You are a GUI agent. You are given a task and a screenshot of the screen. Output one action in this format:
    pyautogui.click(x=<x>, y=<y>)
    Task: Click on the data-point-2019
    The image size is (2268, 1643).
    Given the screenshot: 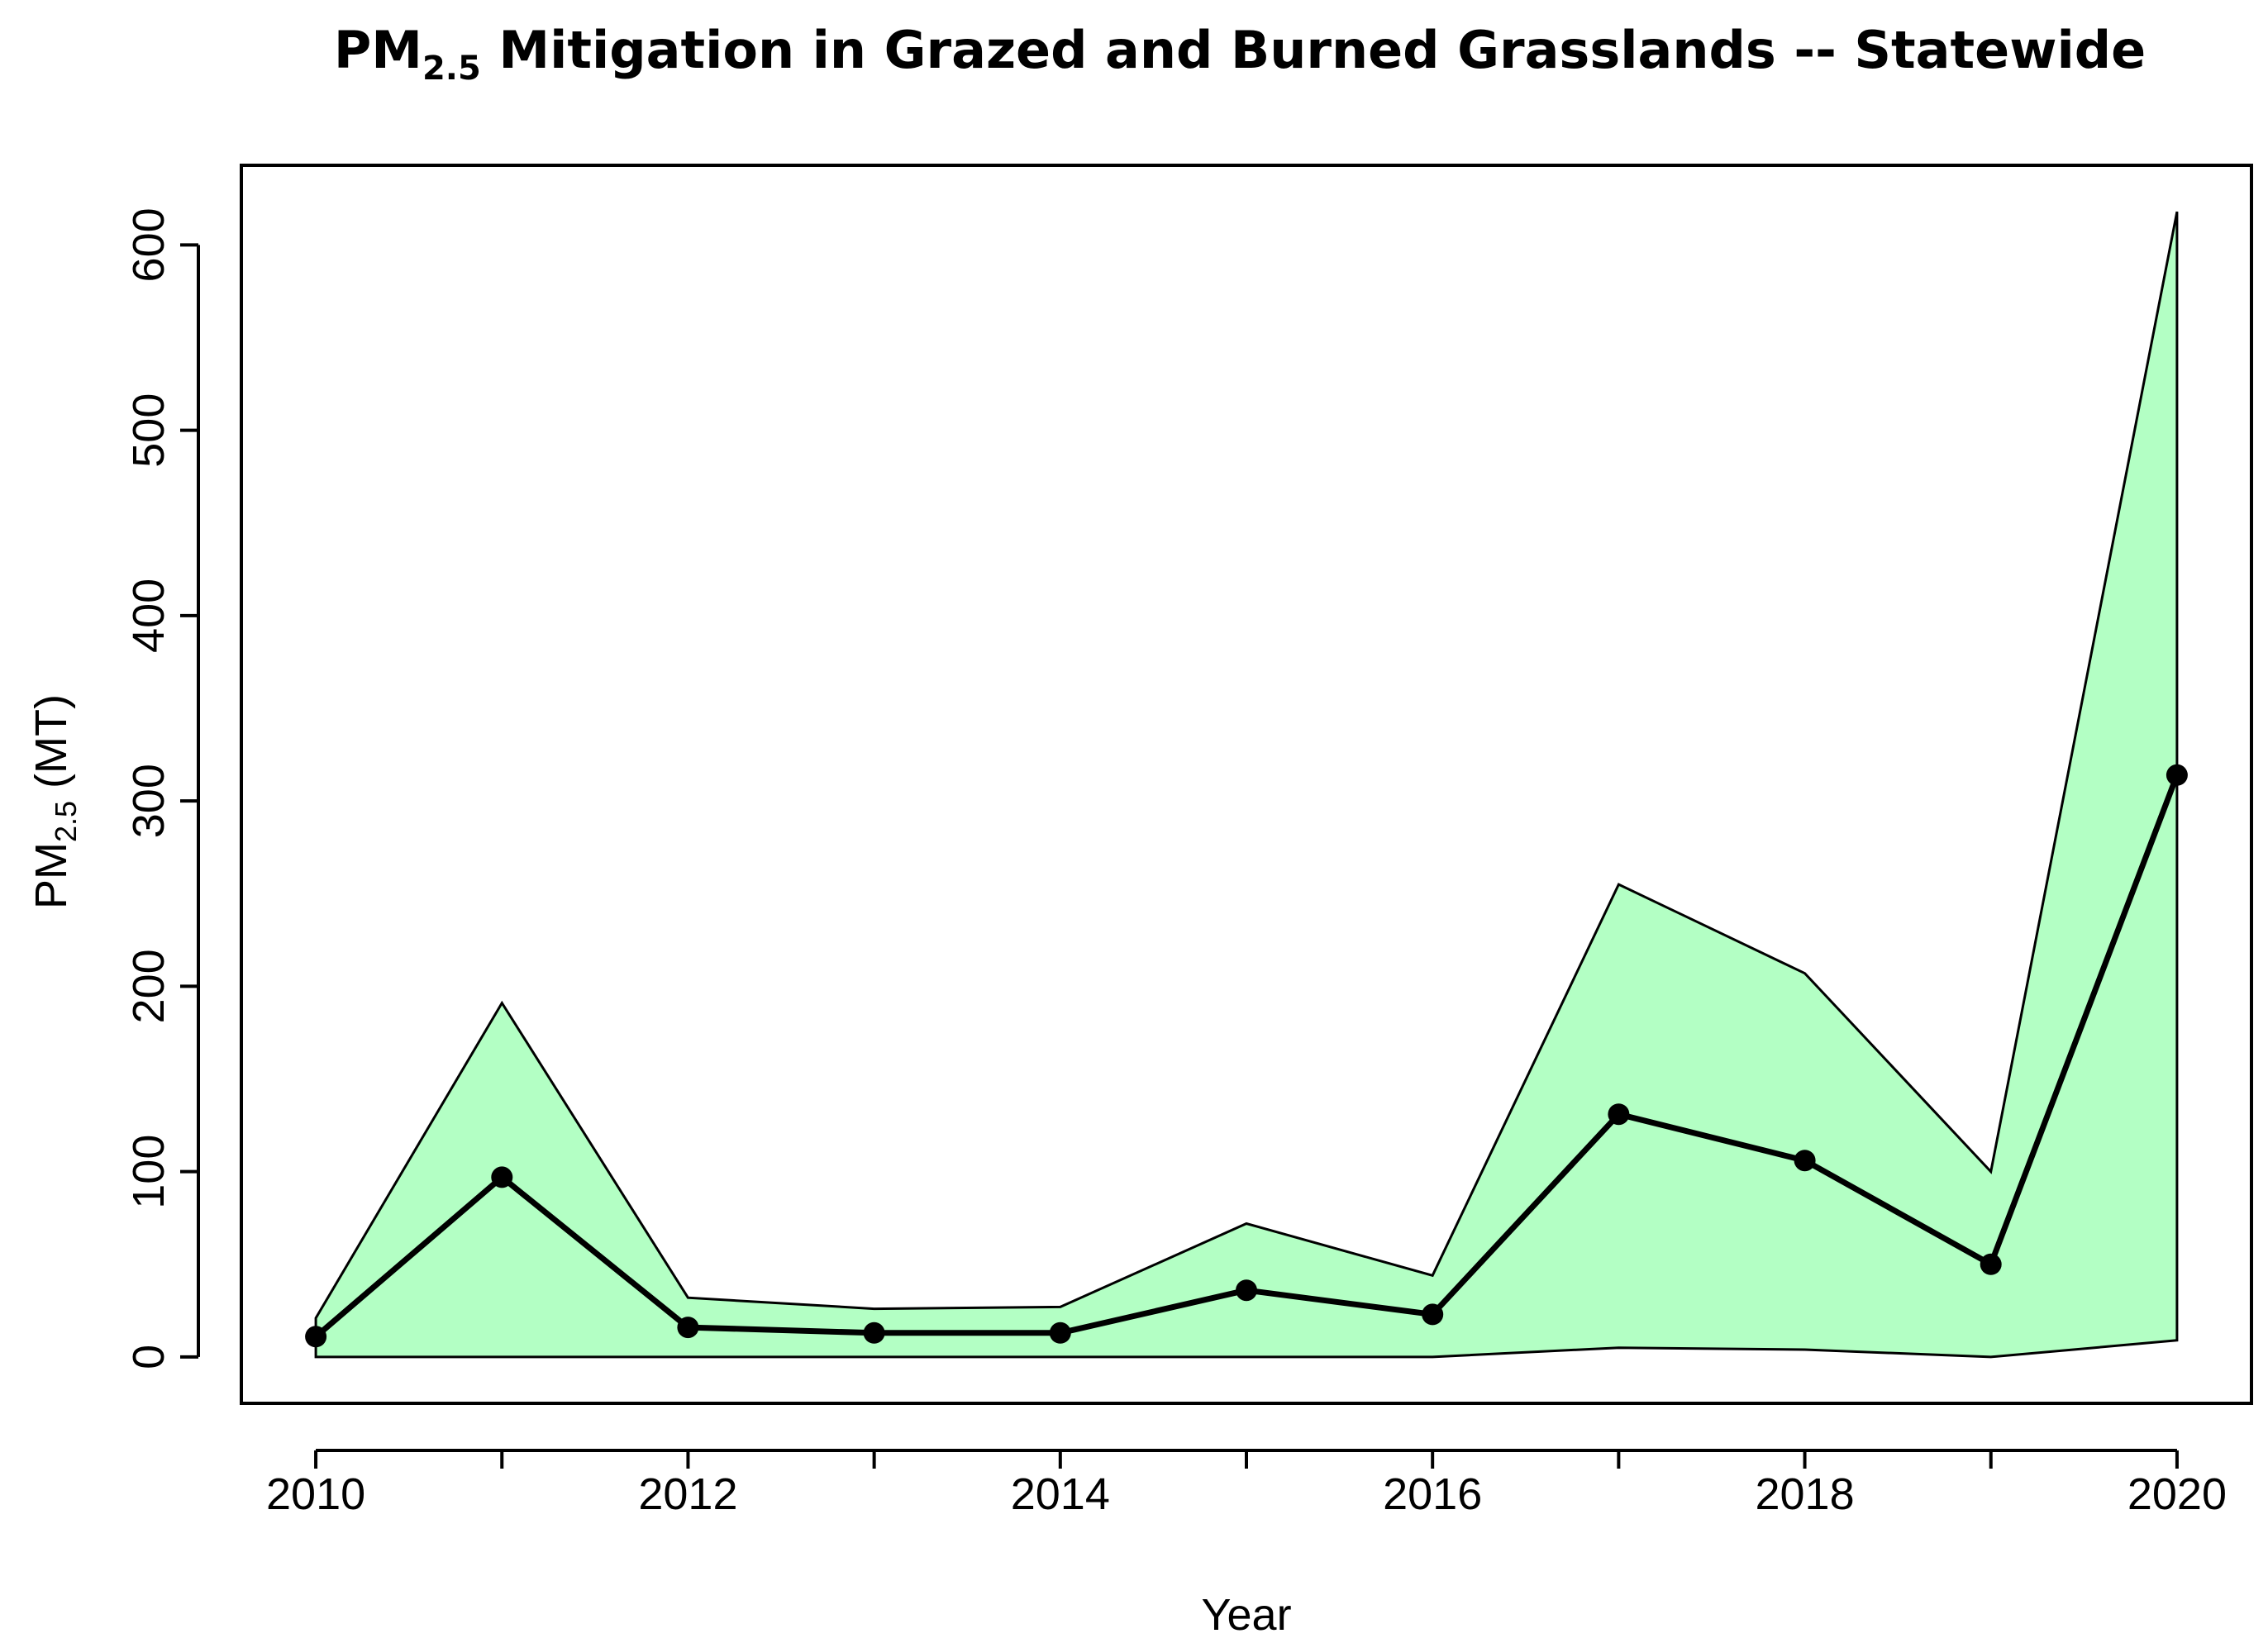 What is the action you would take?
    pyautogui.click(x=1991, y=1264)
    